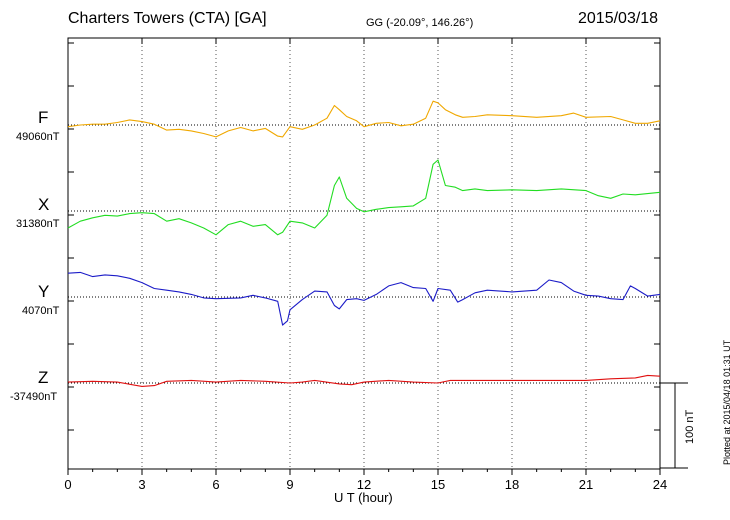  I want to click on series-label-x: X, so click(44, 204).